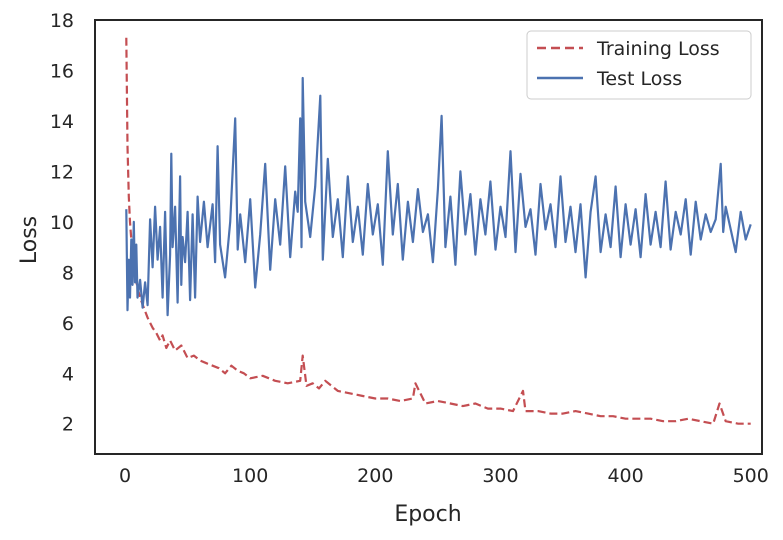  Describe the element at coordinates (751, 476) in the screenshot. I see `x-tick-label: 500` at that location.